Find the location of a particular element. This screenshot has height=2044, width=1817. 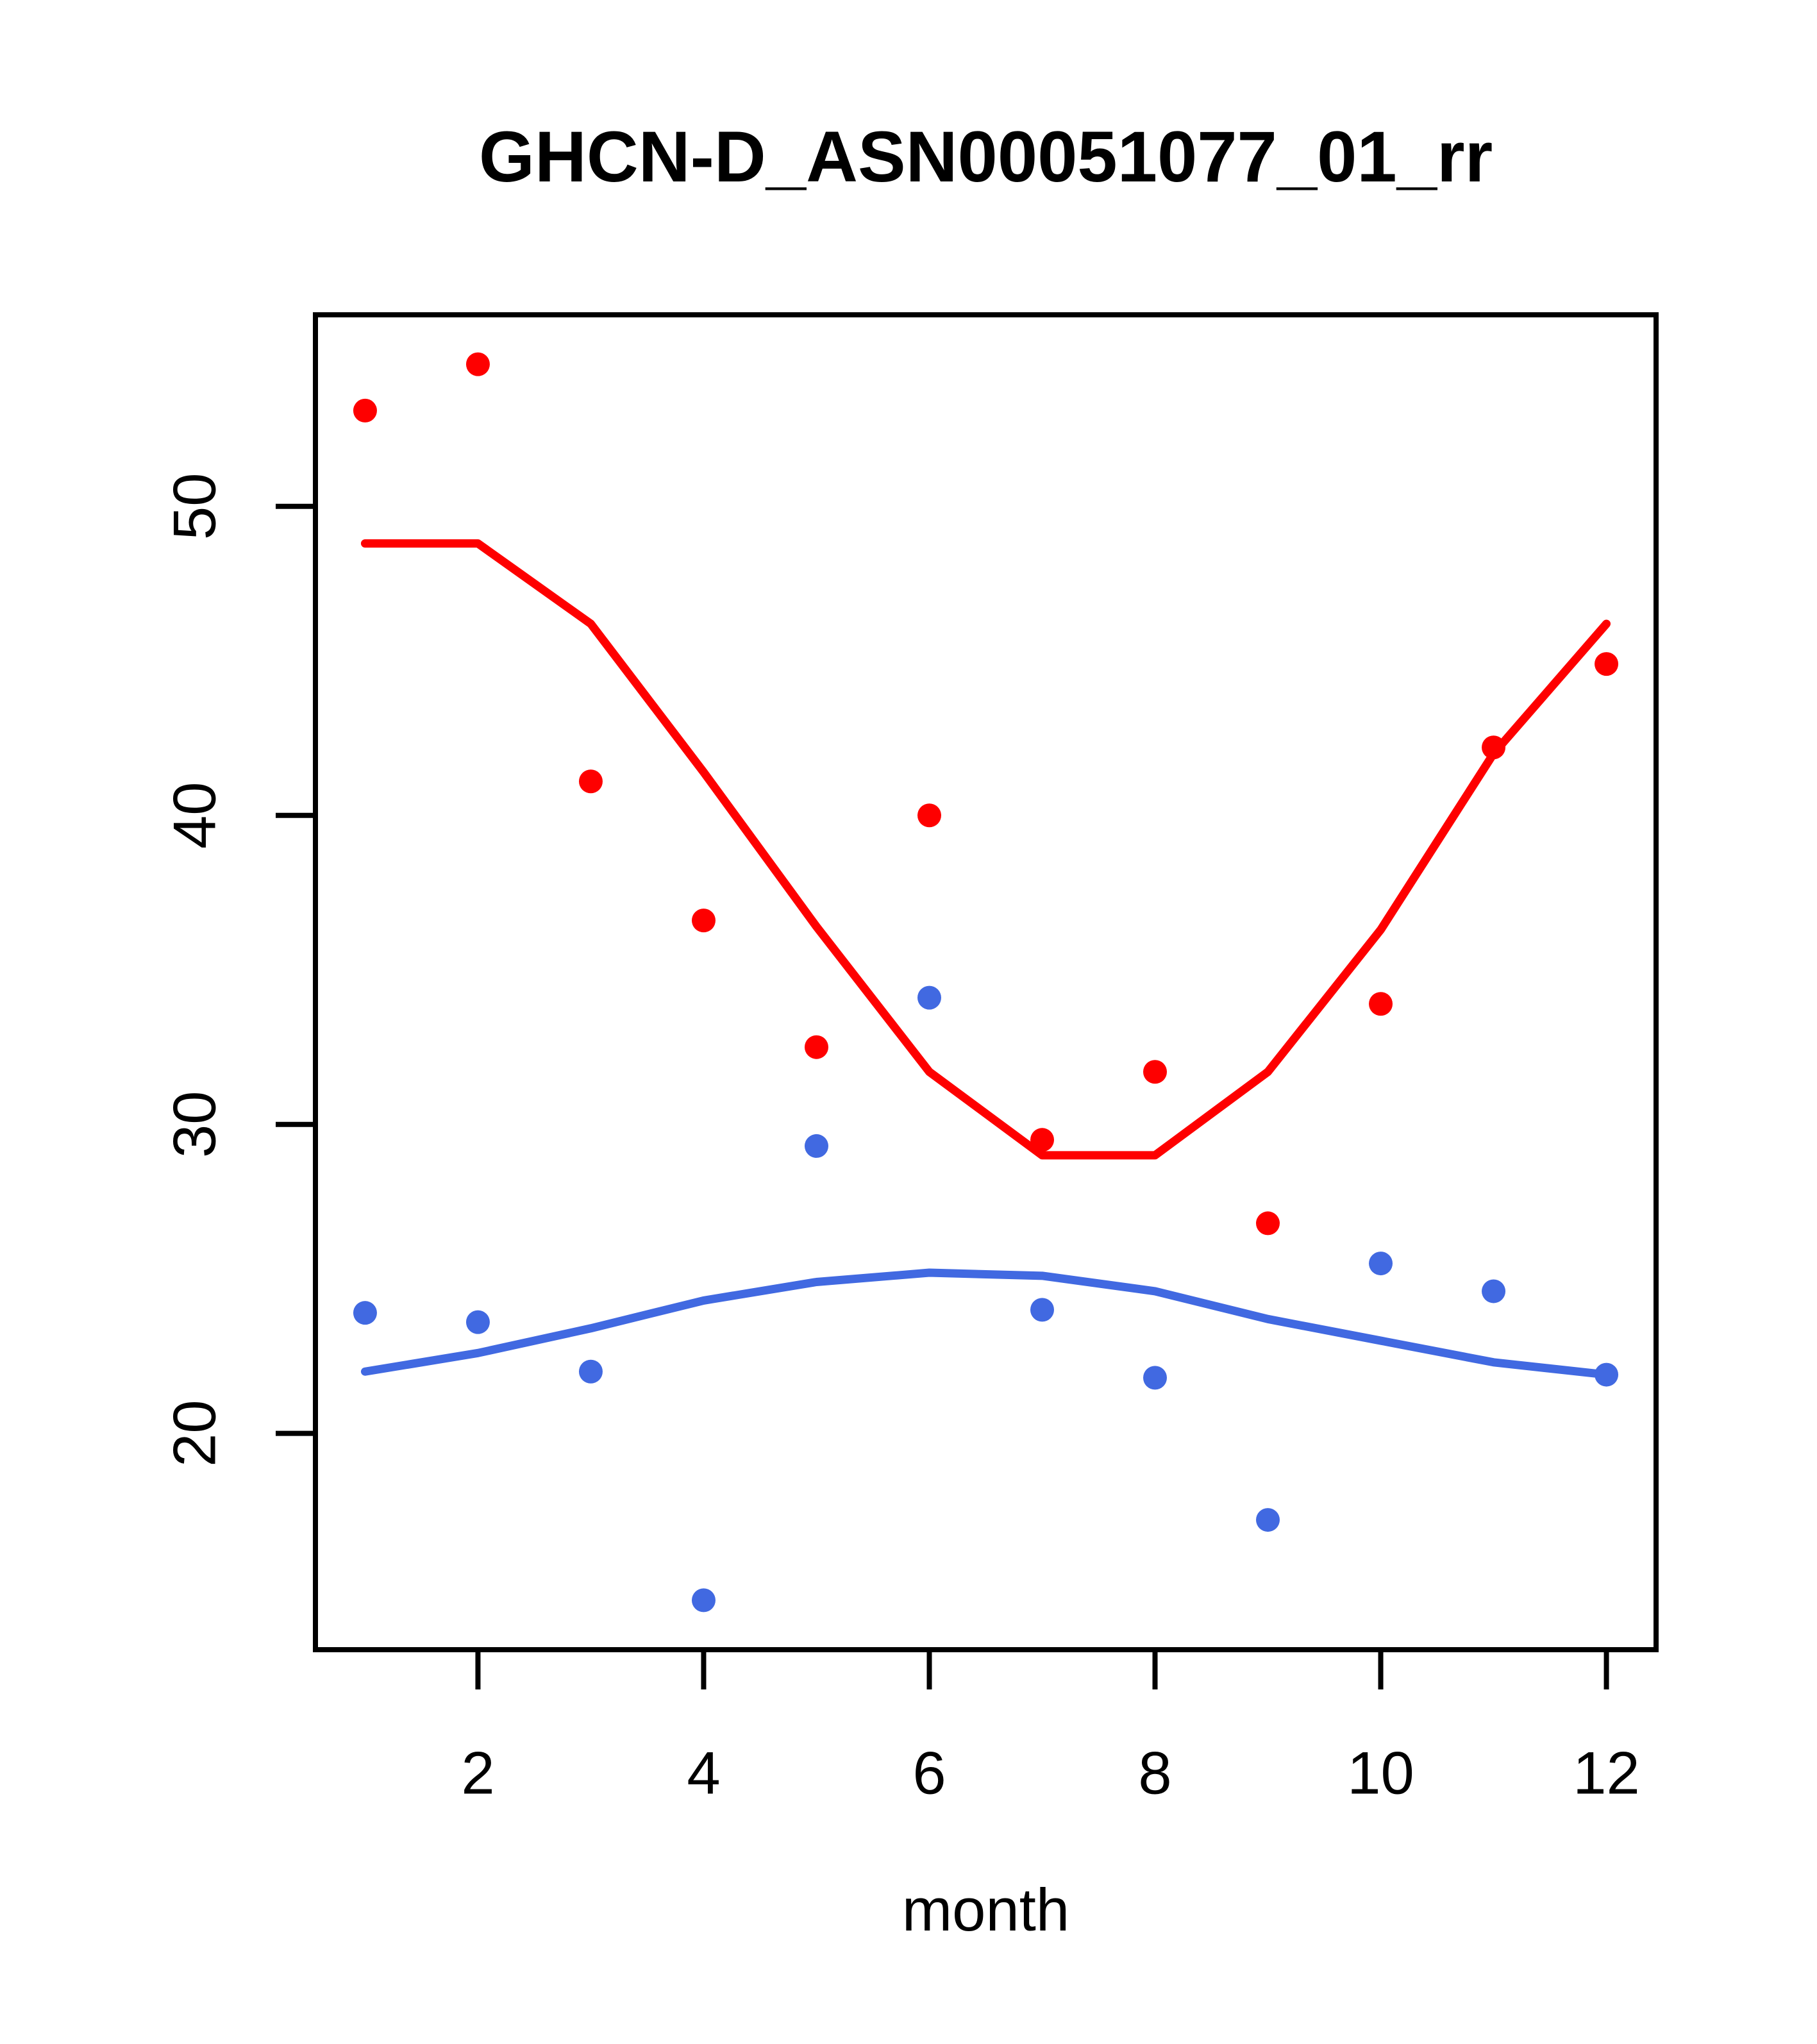

x-tick-label: 12 is located at coordinates (1607, 1773).